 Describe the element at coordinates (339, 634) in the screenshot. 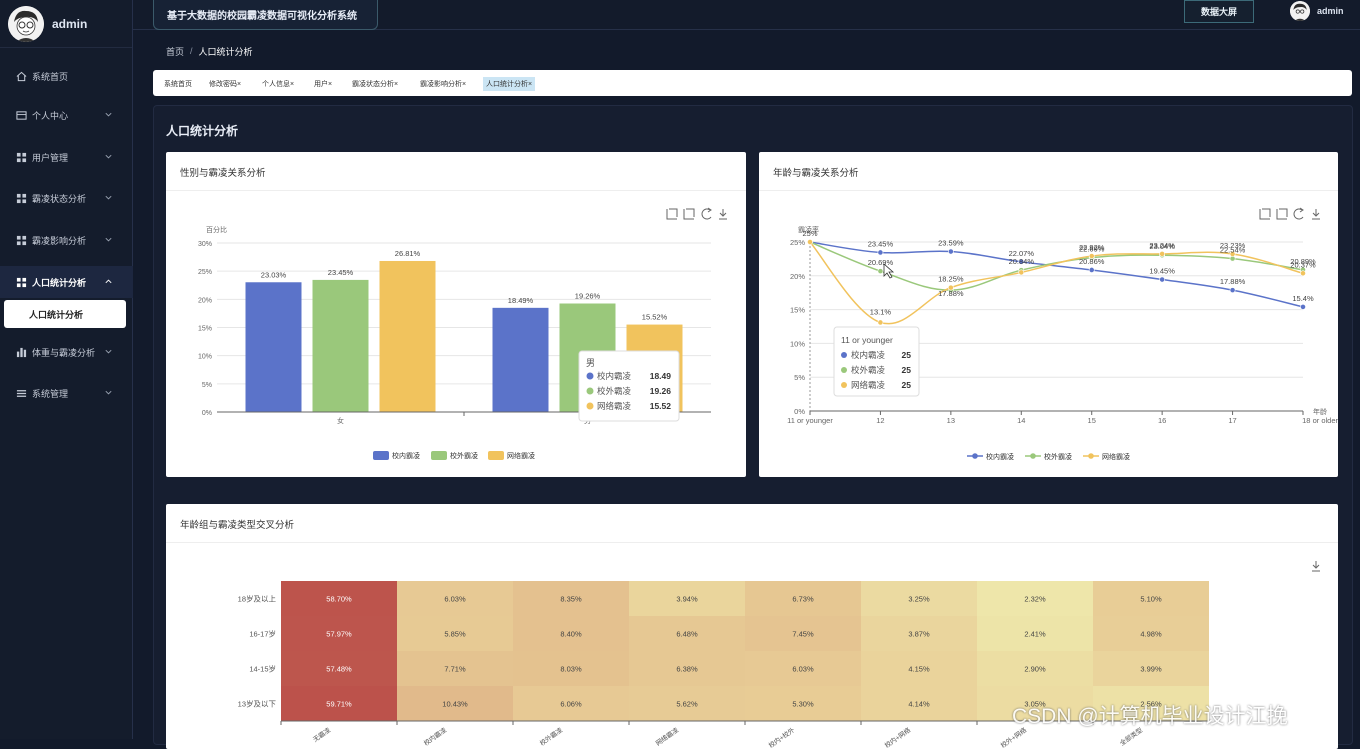

I see `heatmap-cell-label: 57.97%` at that location.